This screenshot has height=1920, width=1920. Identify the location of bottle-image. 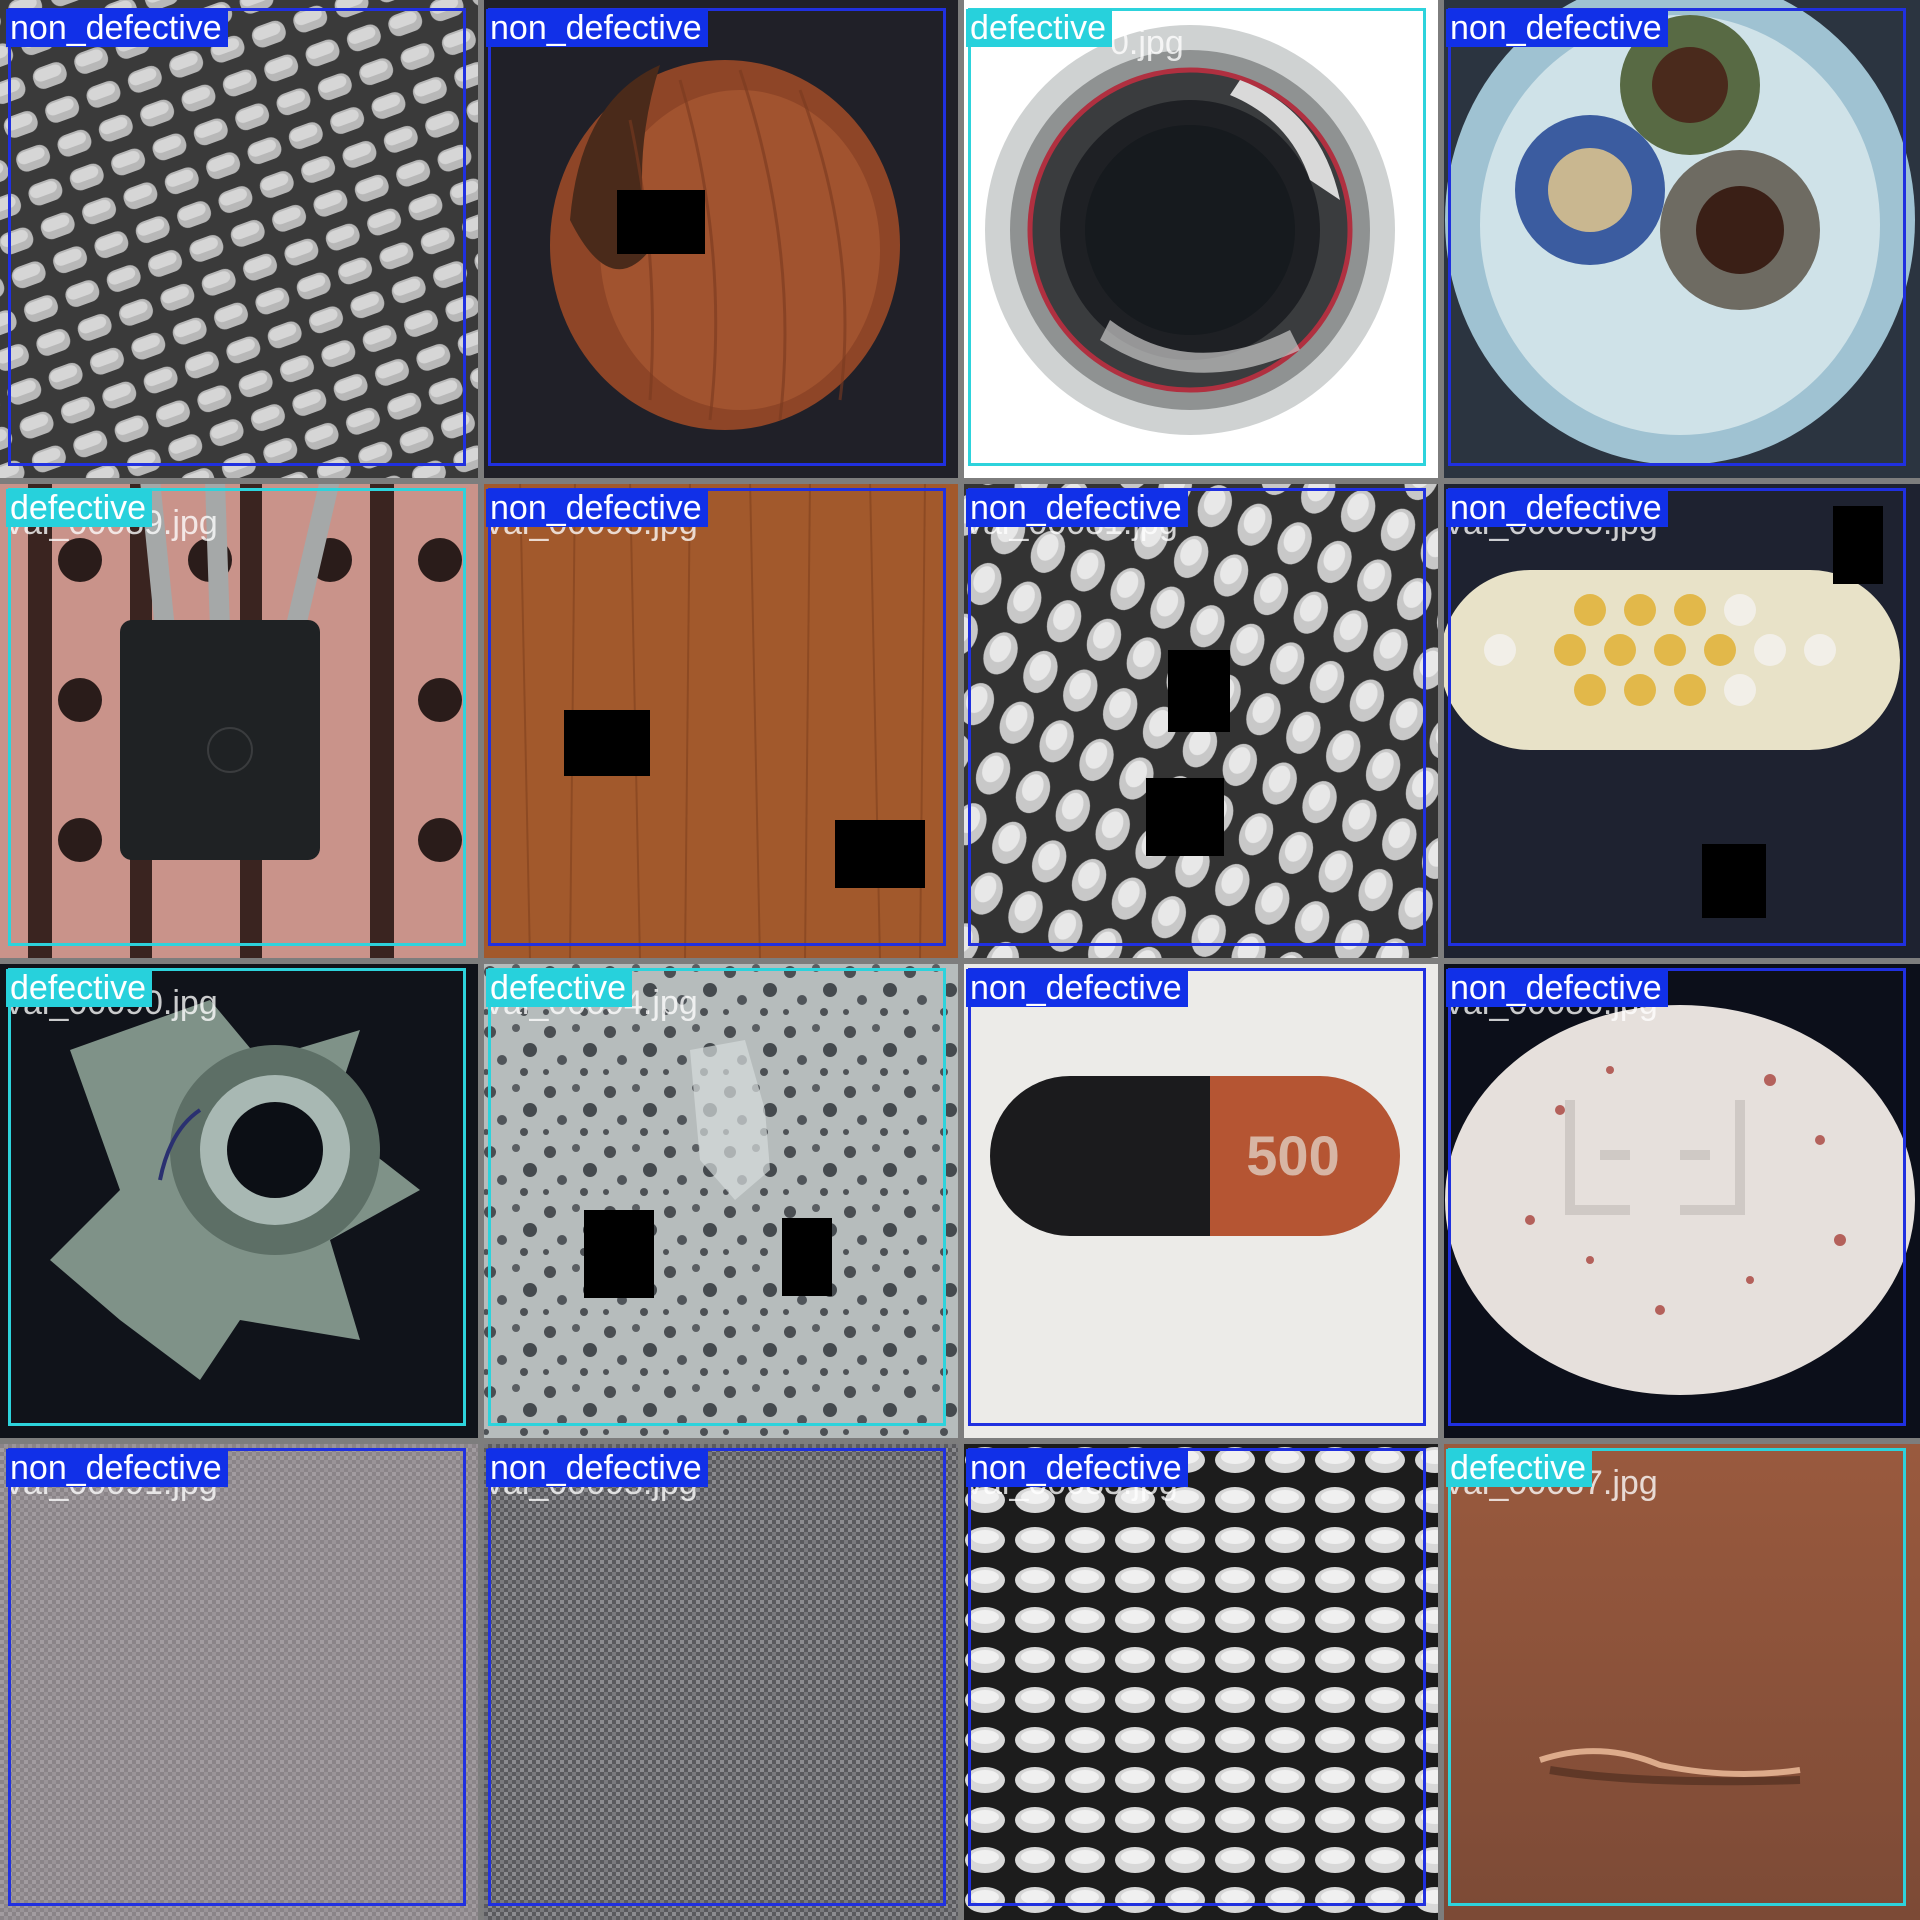
(1200, 240).